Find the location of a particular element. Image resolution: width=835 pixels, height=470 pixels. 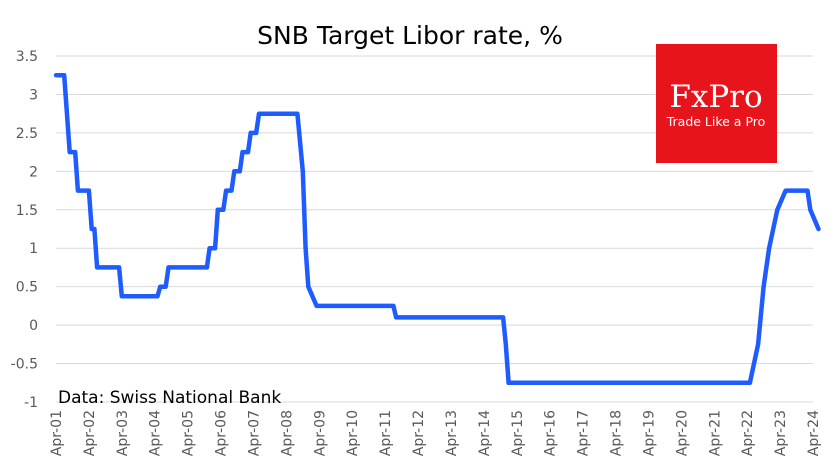

chart-title: SNB Target Libor rate, % is located at coordinates (410, 35).